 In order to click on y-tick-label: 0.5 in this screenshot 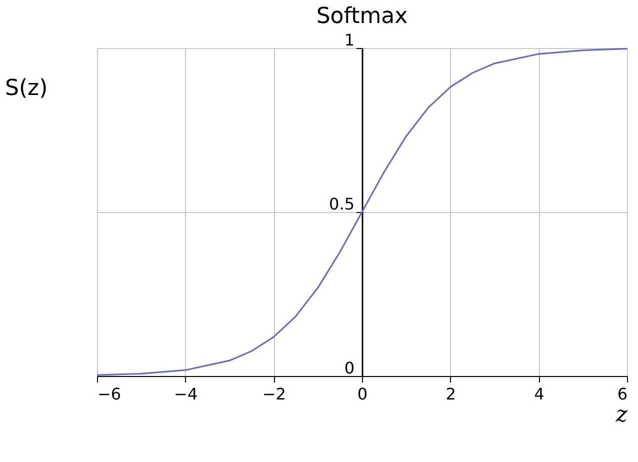, I will do `click(341, 204)`.